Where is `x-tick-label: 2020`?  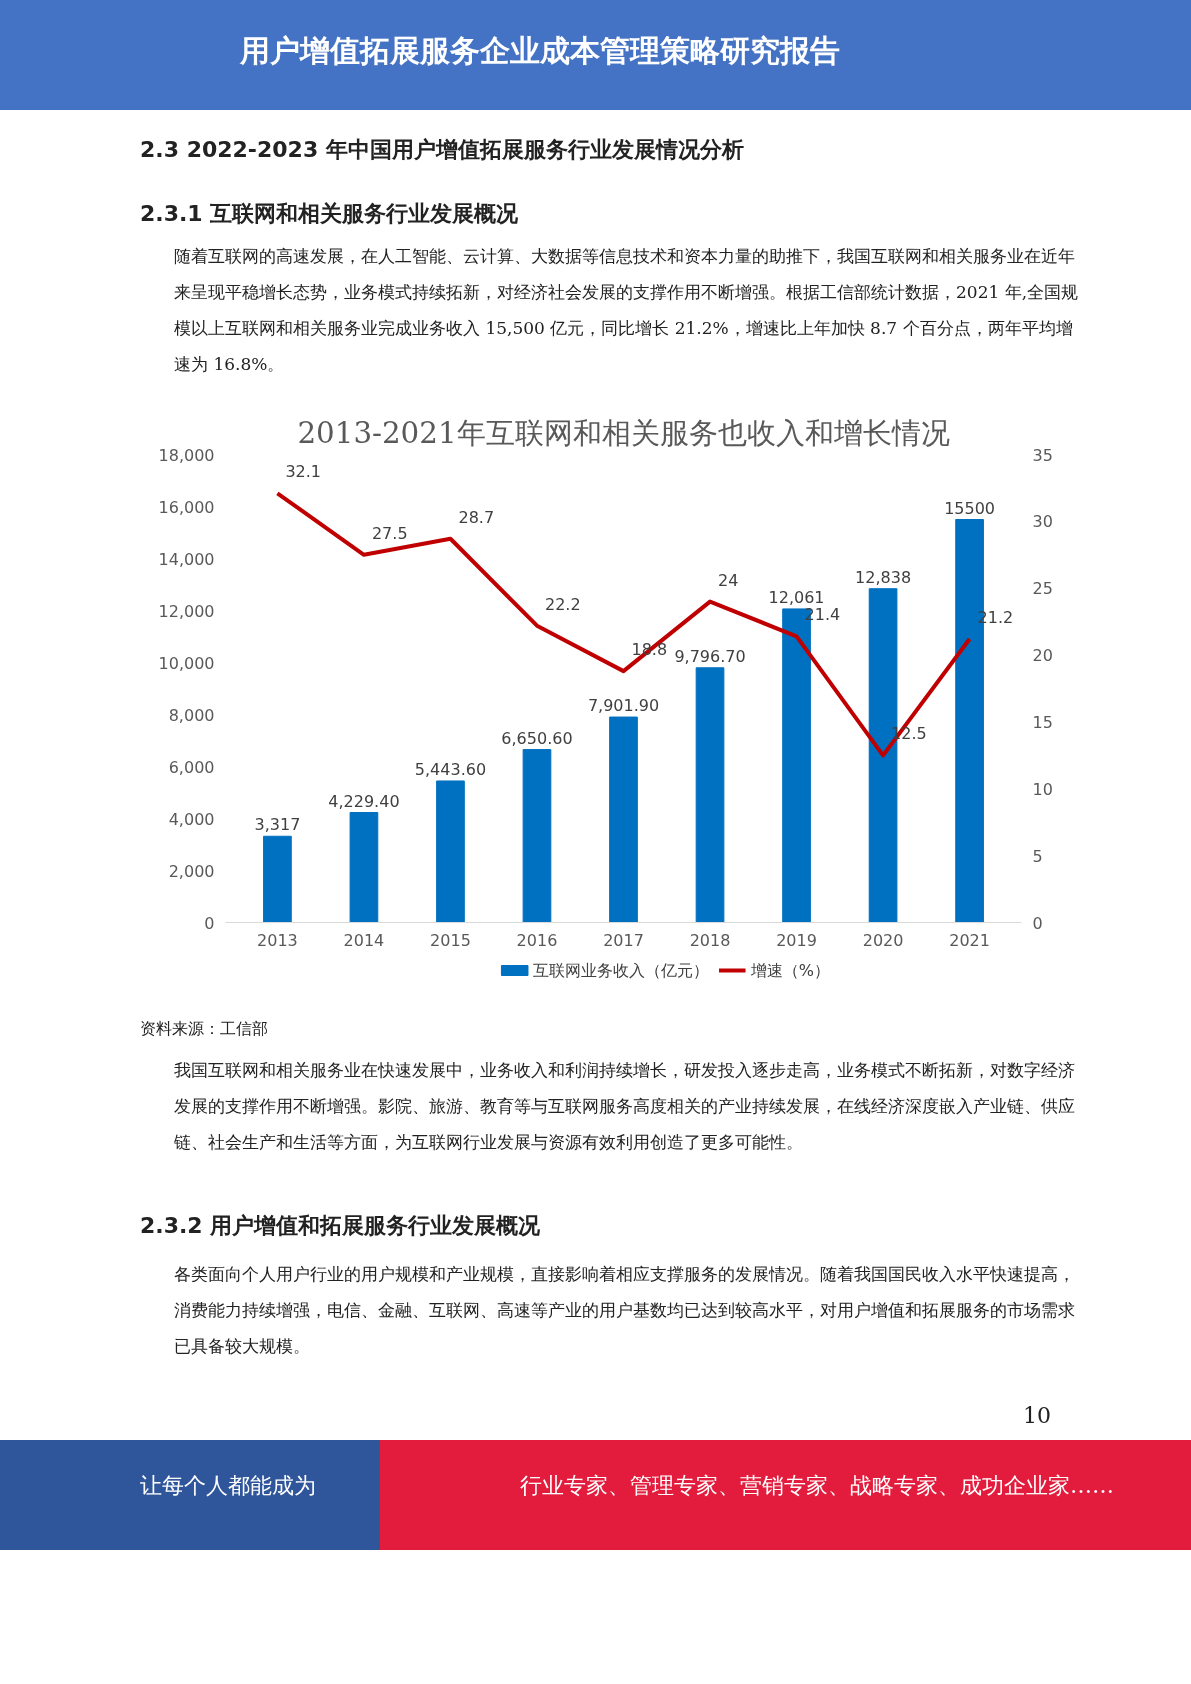 x-tick-label: 2020 is located at coordinates (883, 940).